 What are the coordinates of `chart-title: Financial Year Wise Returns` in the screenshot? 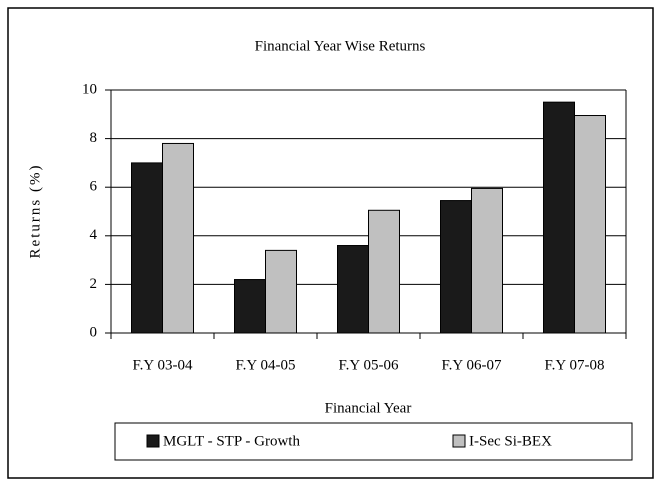 It's located at (340, 46).